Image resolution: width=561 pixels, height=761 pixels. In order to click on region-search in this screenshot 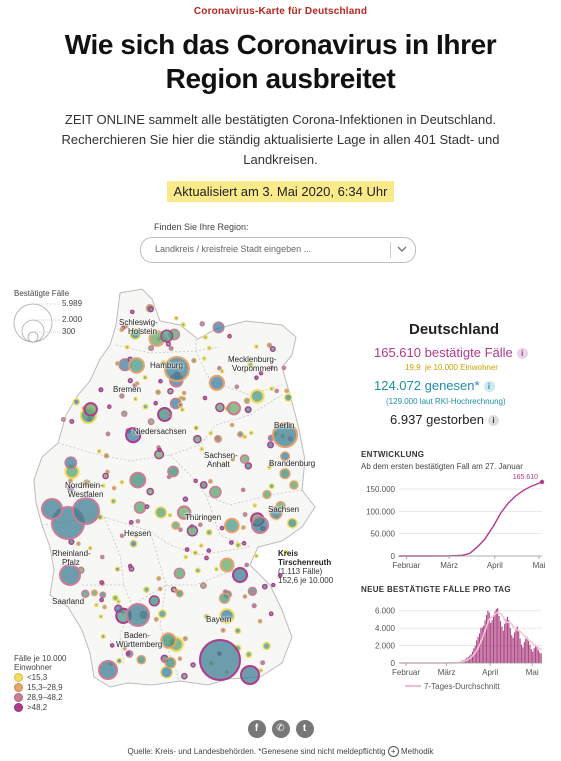, I will do `click(278, 250)`.